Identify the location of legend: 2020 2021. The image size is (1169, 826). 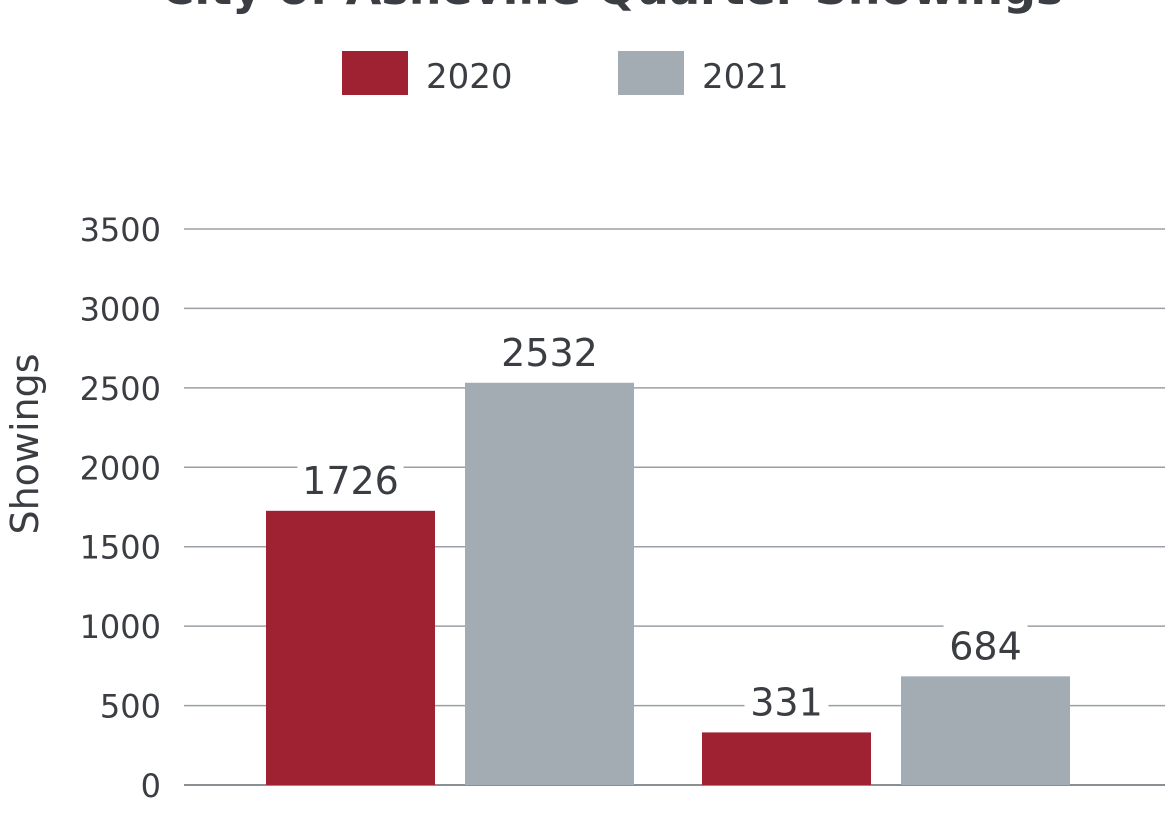
(565, 74).